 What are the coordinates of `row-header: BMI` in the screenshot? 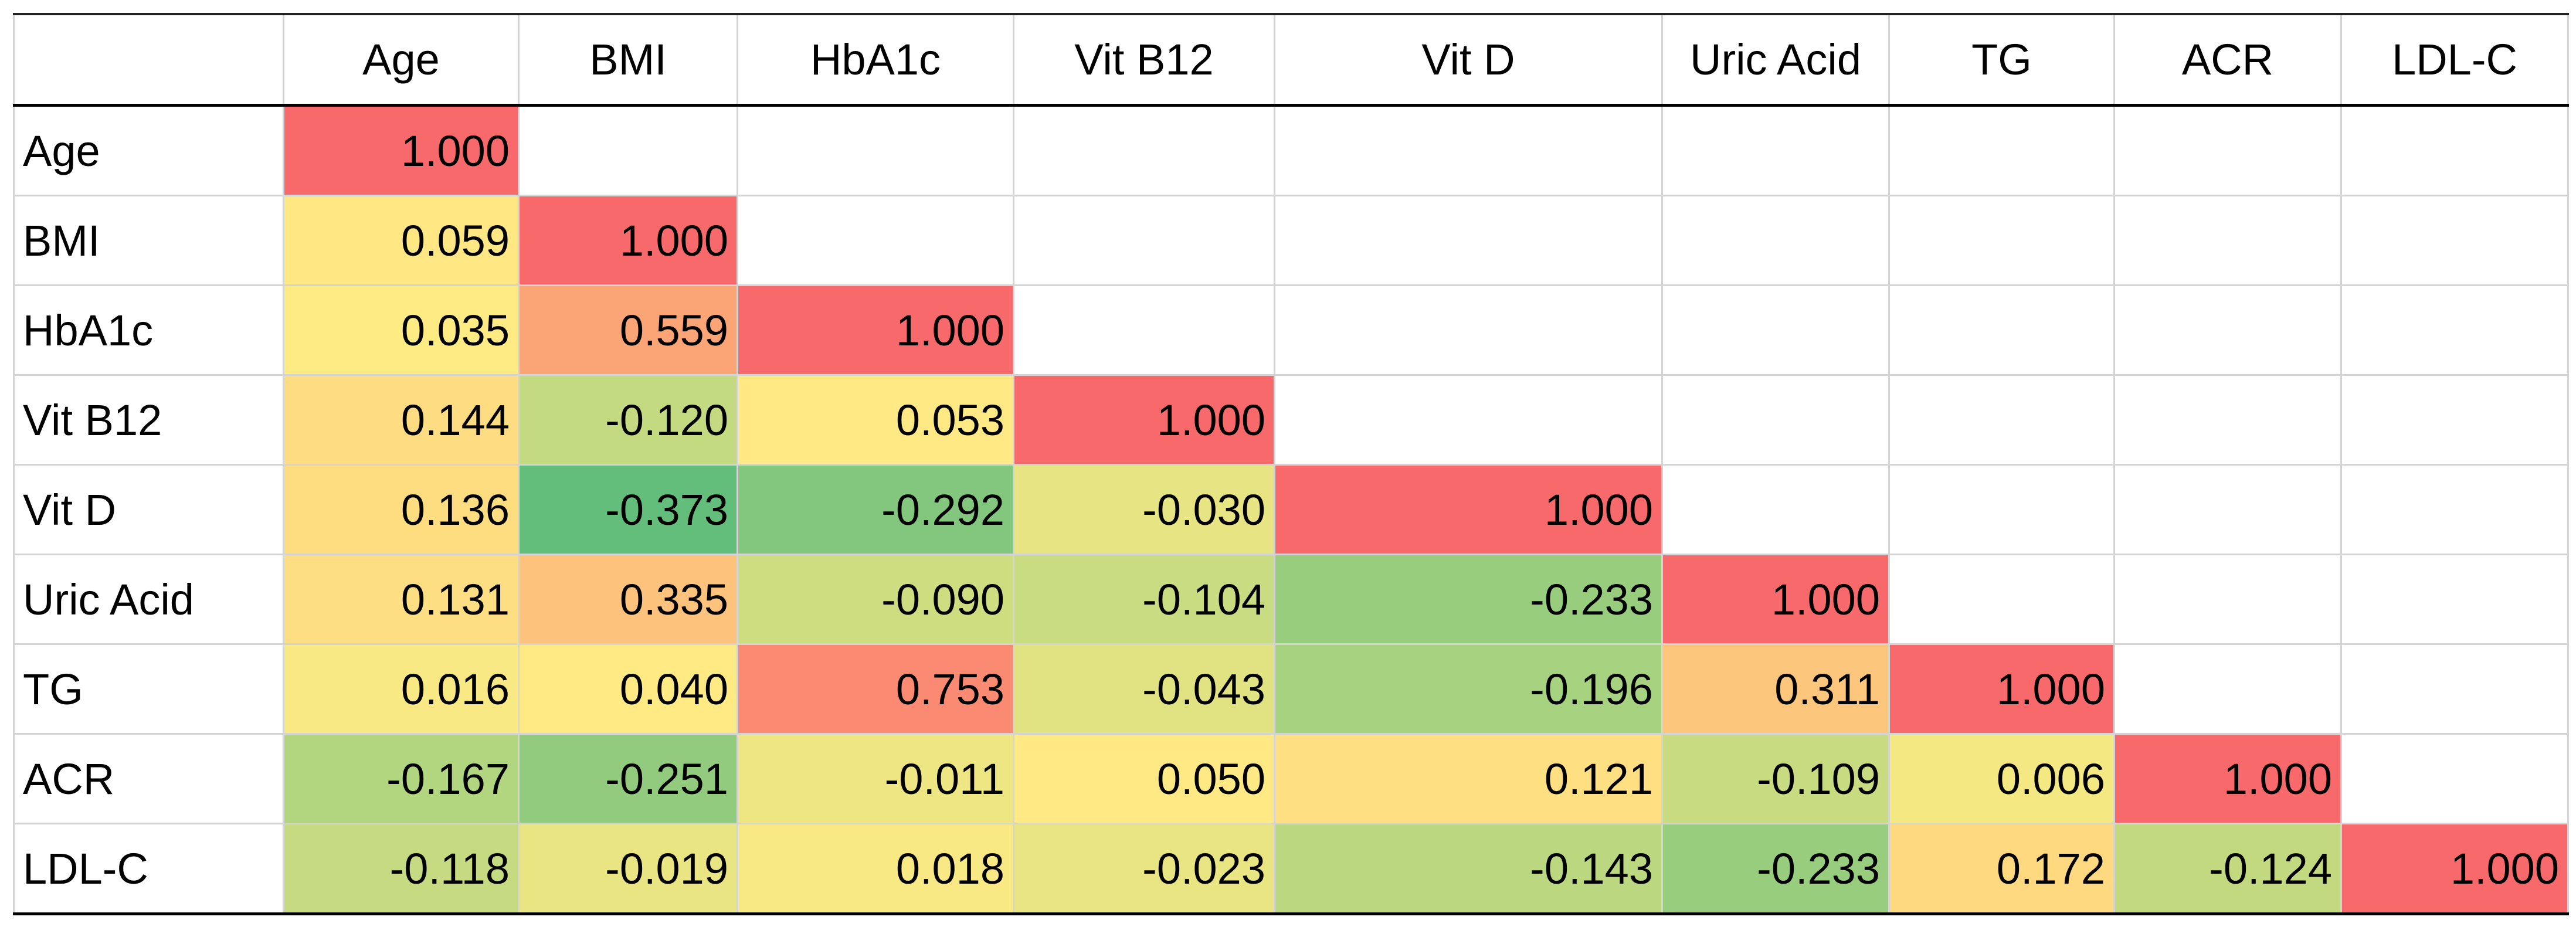 It's located at (148, 241).